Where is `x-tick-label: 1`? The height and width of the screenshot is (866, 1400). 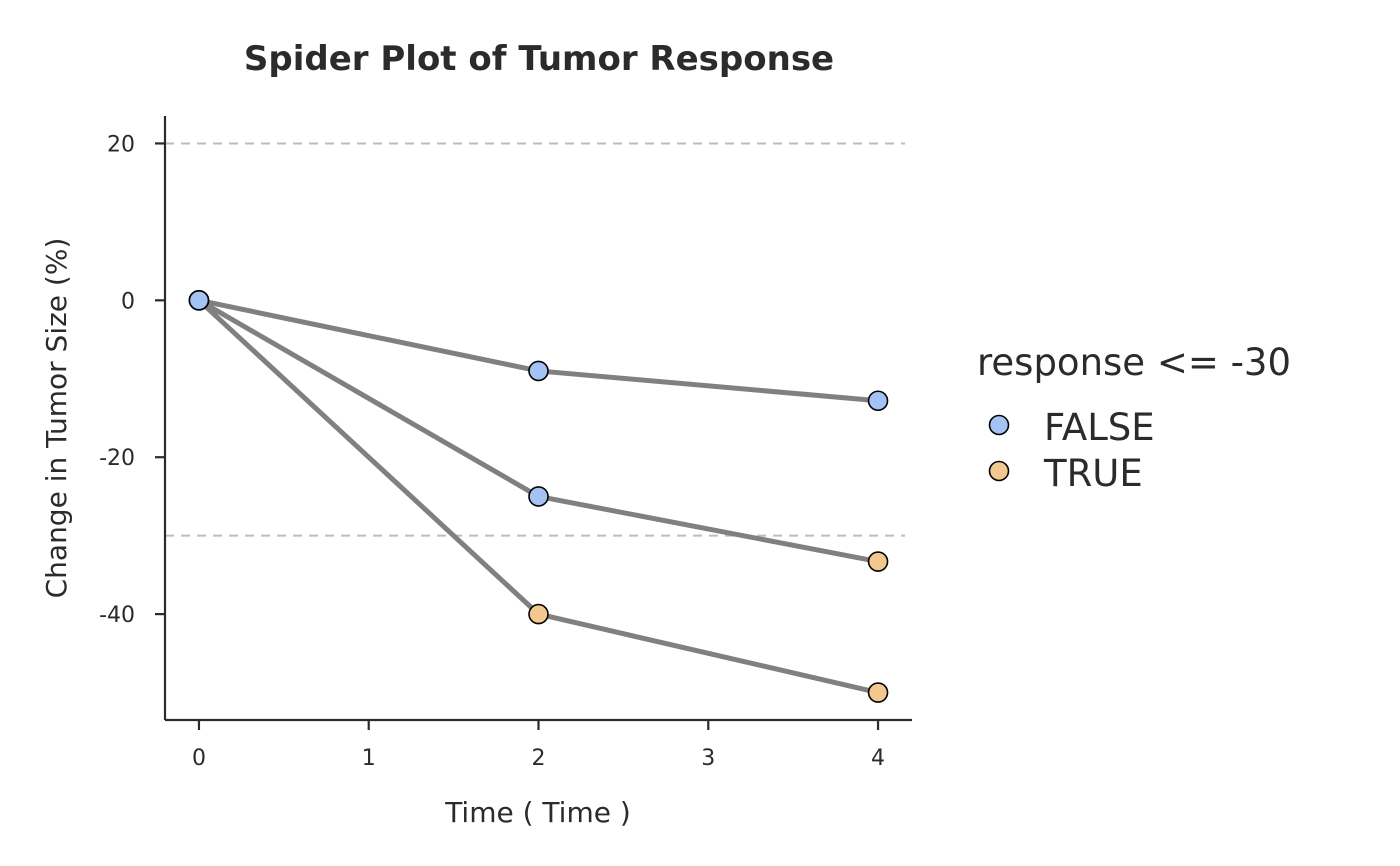 x-tick-label: 1 is located at coordinates (369, 758).